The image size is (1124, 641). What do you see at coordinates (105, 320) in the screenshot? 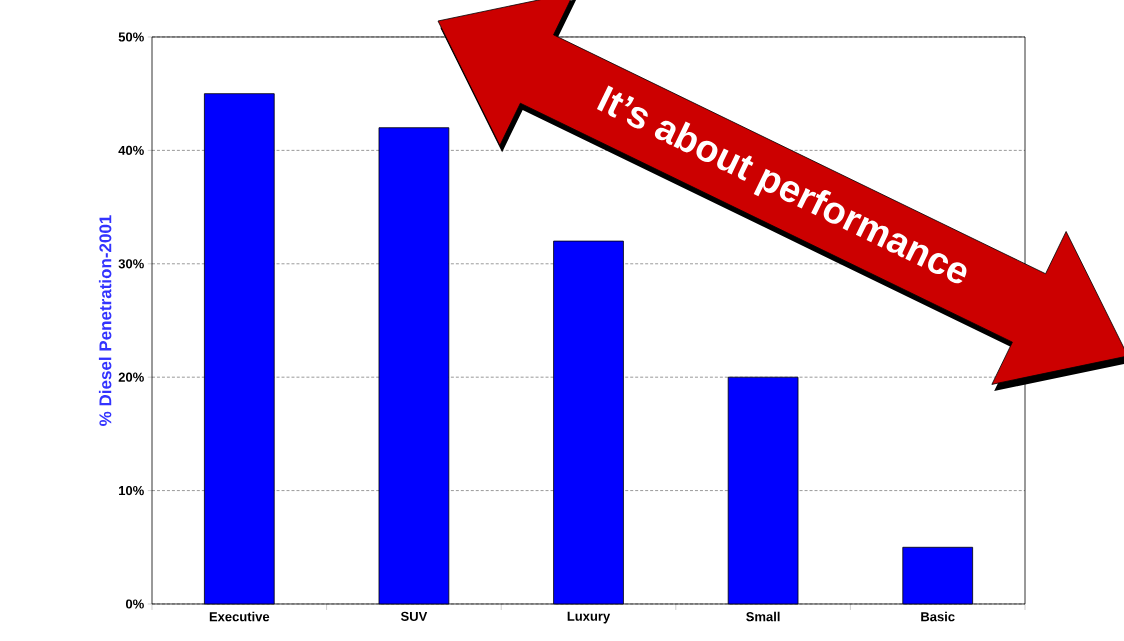
I see `y-axis-title: % Diesel Penetration-2001` at bounding box center [105, 320].